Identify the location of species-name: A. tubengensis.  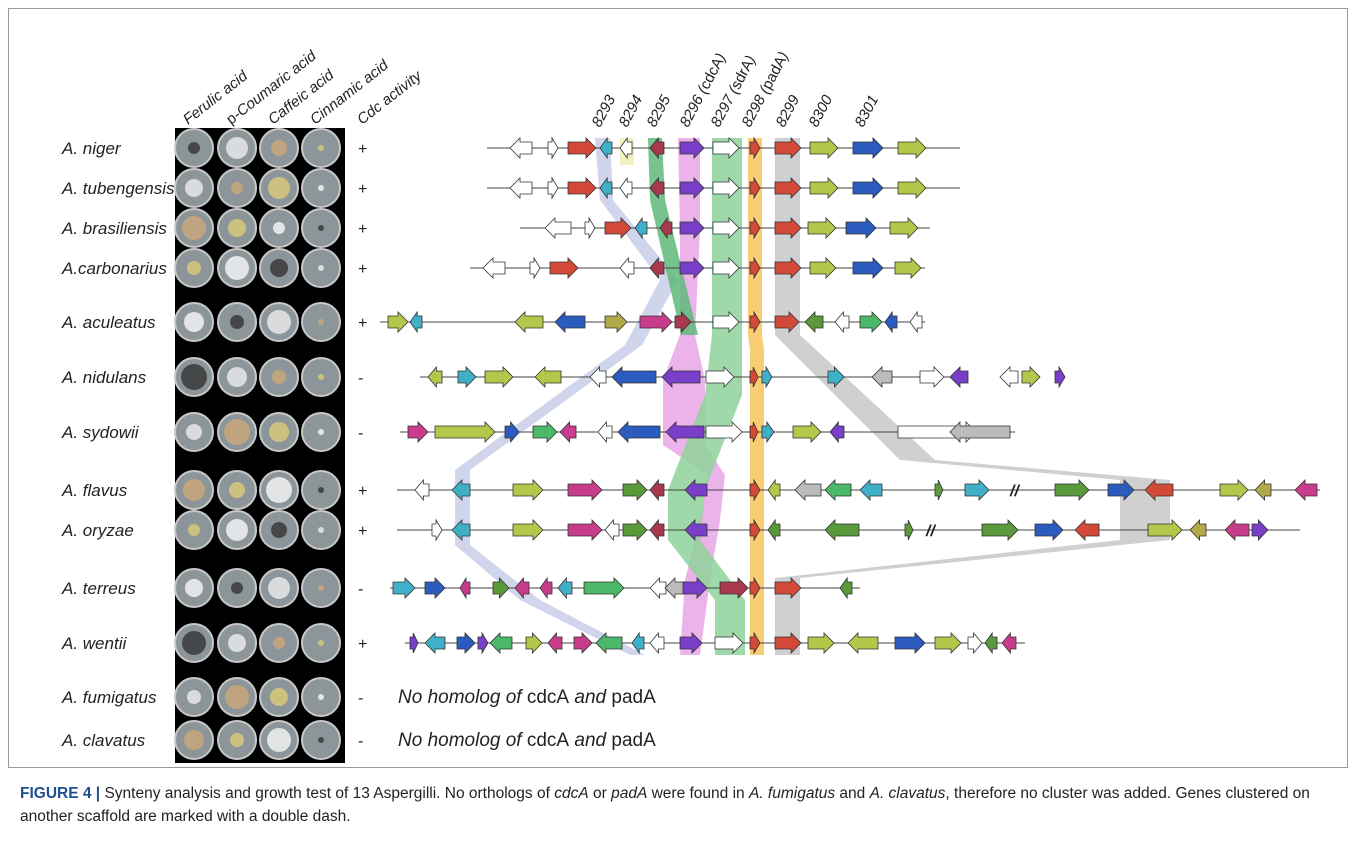
(118, 188).